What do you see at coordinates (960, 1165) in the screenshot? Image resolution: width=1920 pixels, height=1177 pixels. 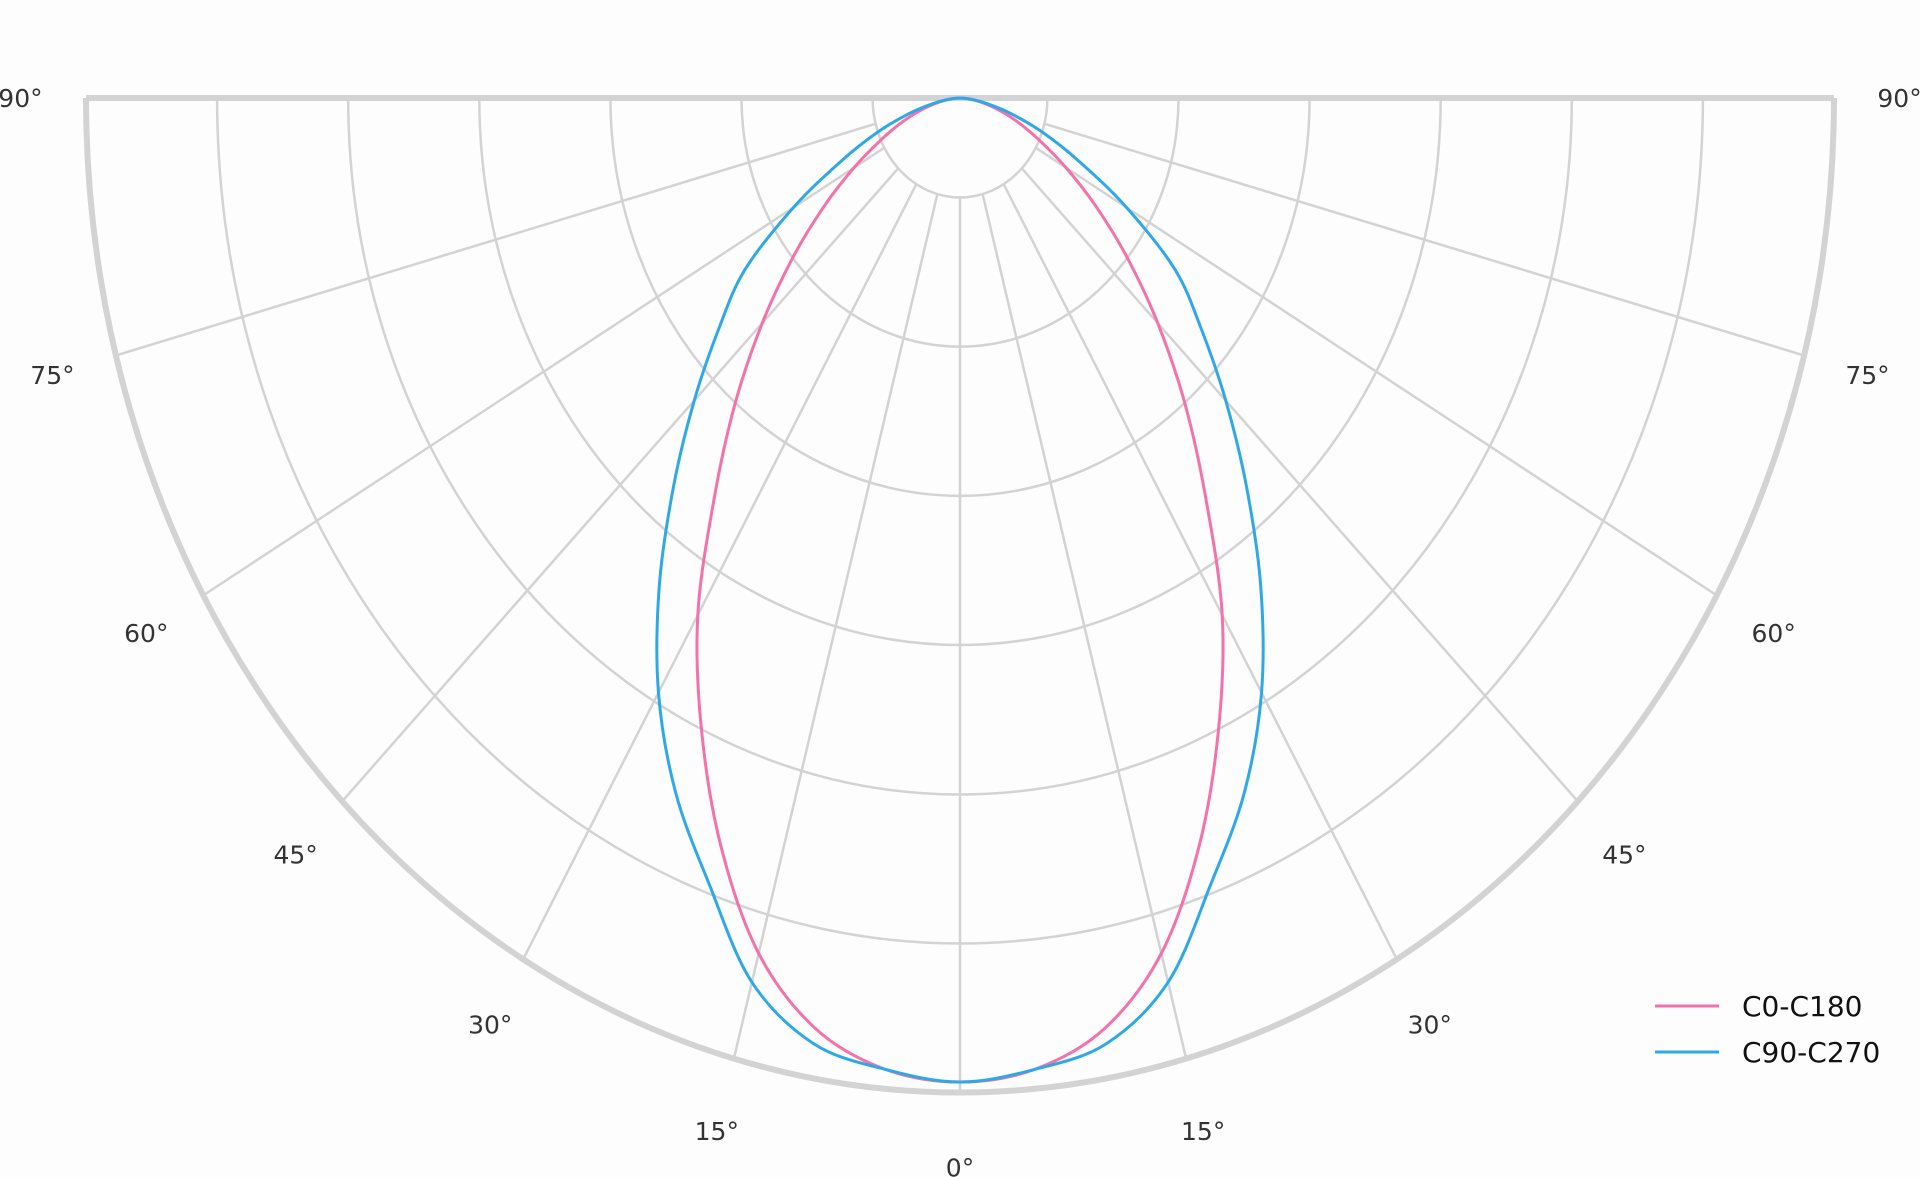 I see `angle-tick-label: 0°` at bounding box center [960, 1165].